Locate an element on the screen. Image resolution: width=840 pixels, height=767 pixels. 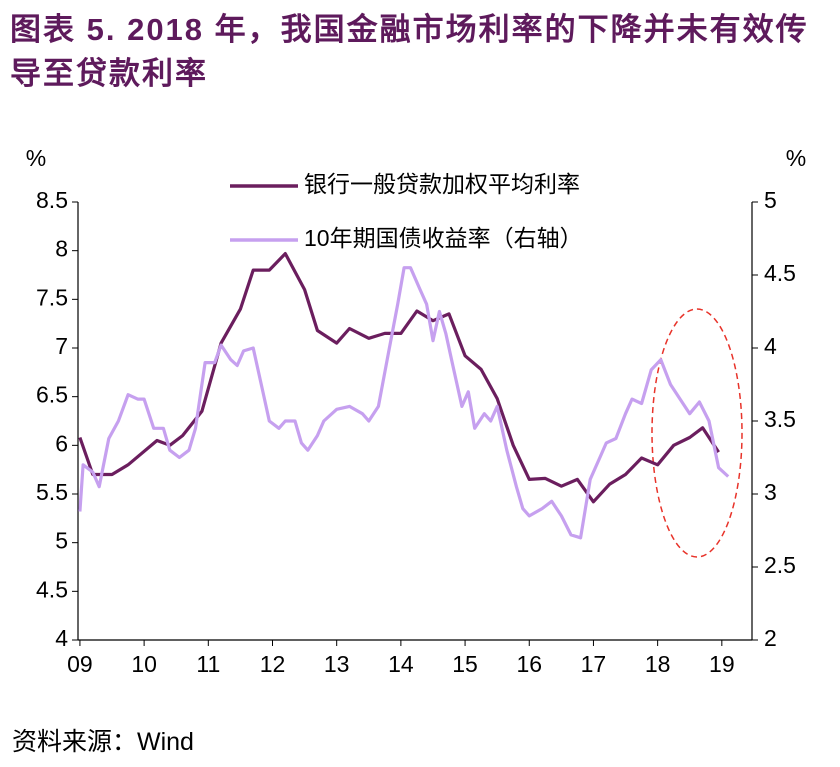
y2-tick-label: 3.5 is located at coordinates (780, 419).